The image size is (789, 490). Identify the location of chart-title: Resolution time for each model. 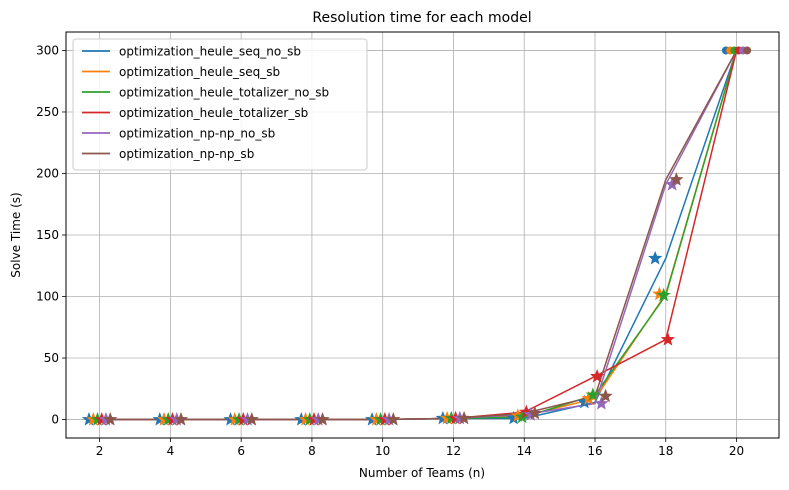
(421, 18).